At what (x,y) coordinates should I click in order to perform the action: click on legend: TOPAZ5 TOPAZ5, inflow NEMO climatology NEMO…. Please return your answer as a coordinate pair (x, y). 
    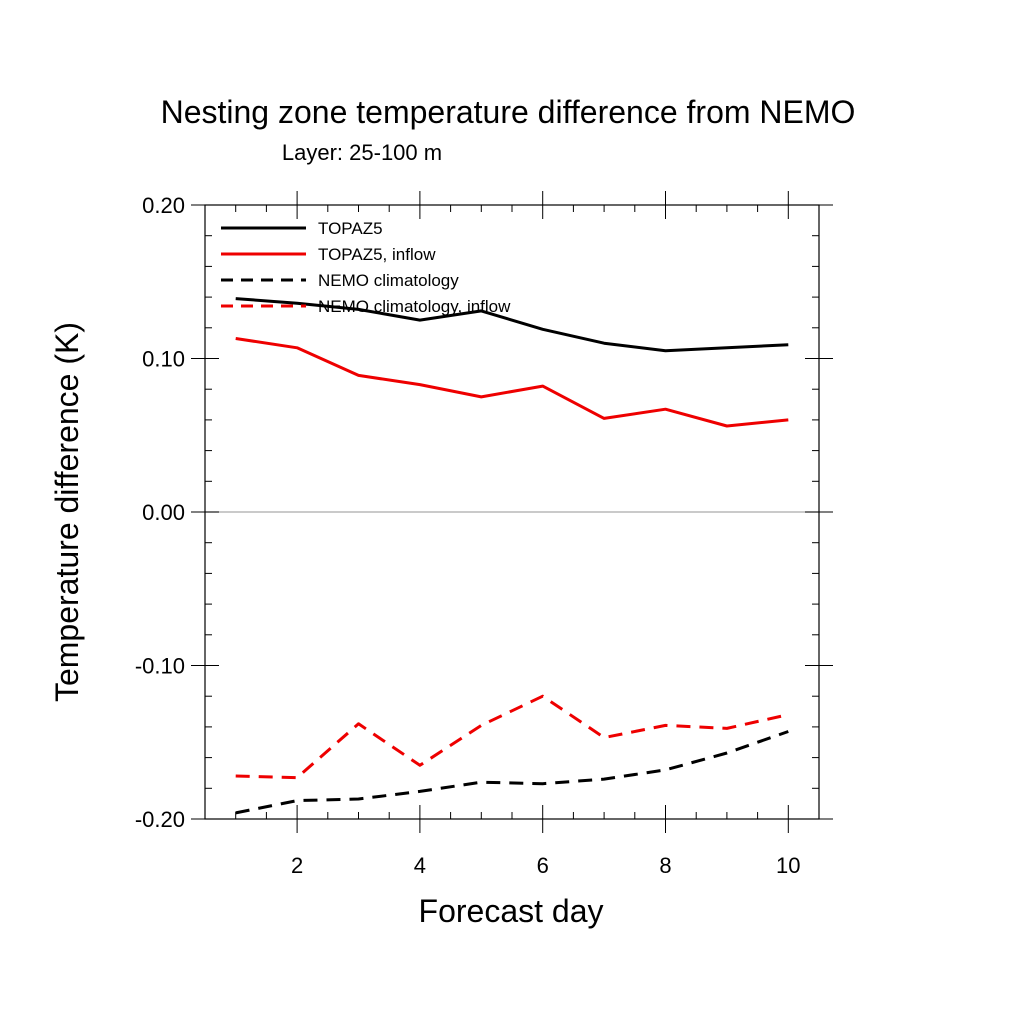
    Looking at the image, I should click on (366, 267).